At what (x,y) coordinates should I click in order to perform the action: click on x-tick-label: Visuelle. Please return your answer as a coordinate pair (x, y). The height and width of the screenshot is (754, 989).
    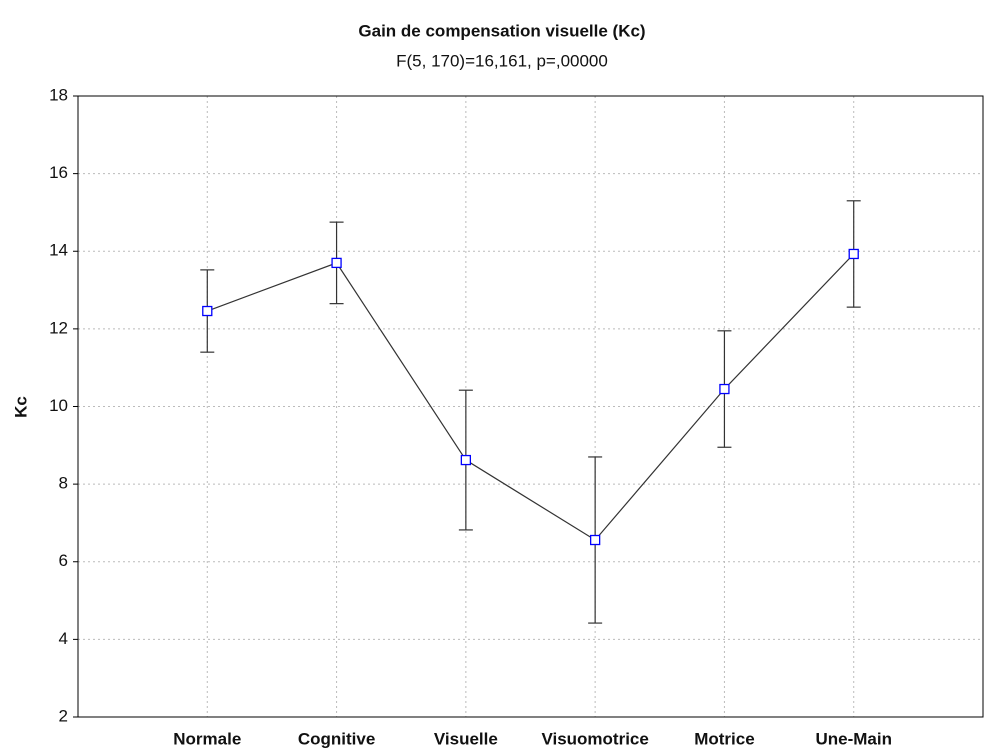
    Looking at the image, I should click on (466, 738).